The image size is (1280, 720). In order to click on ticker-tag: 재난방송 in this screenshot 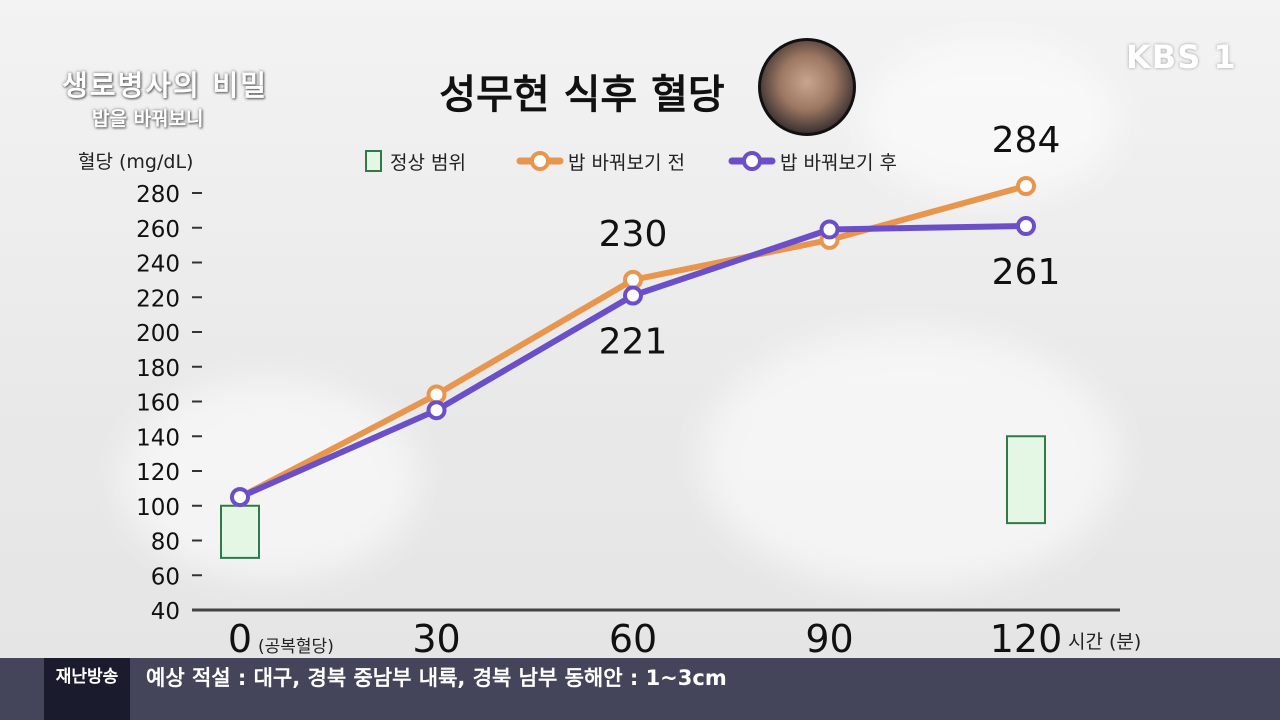, I will do `click(87, 689)`.